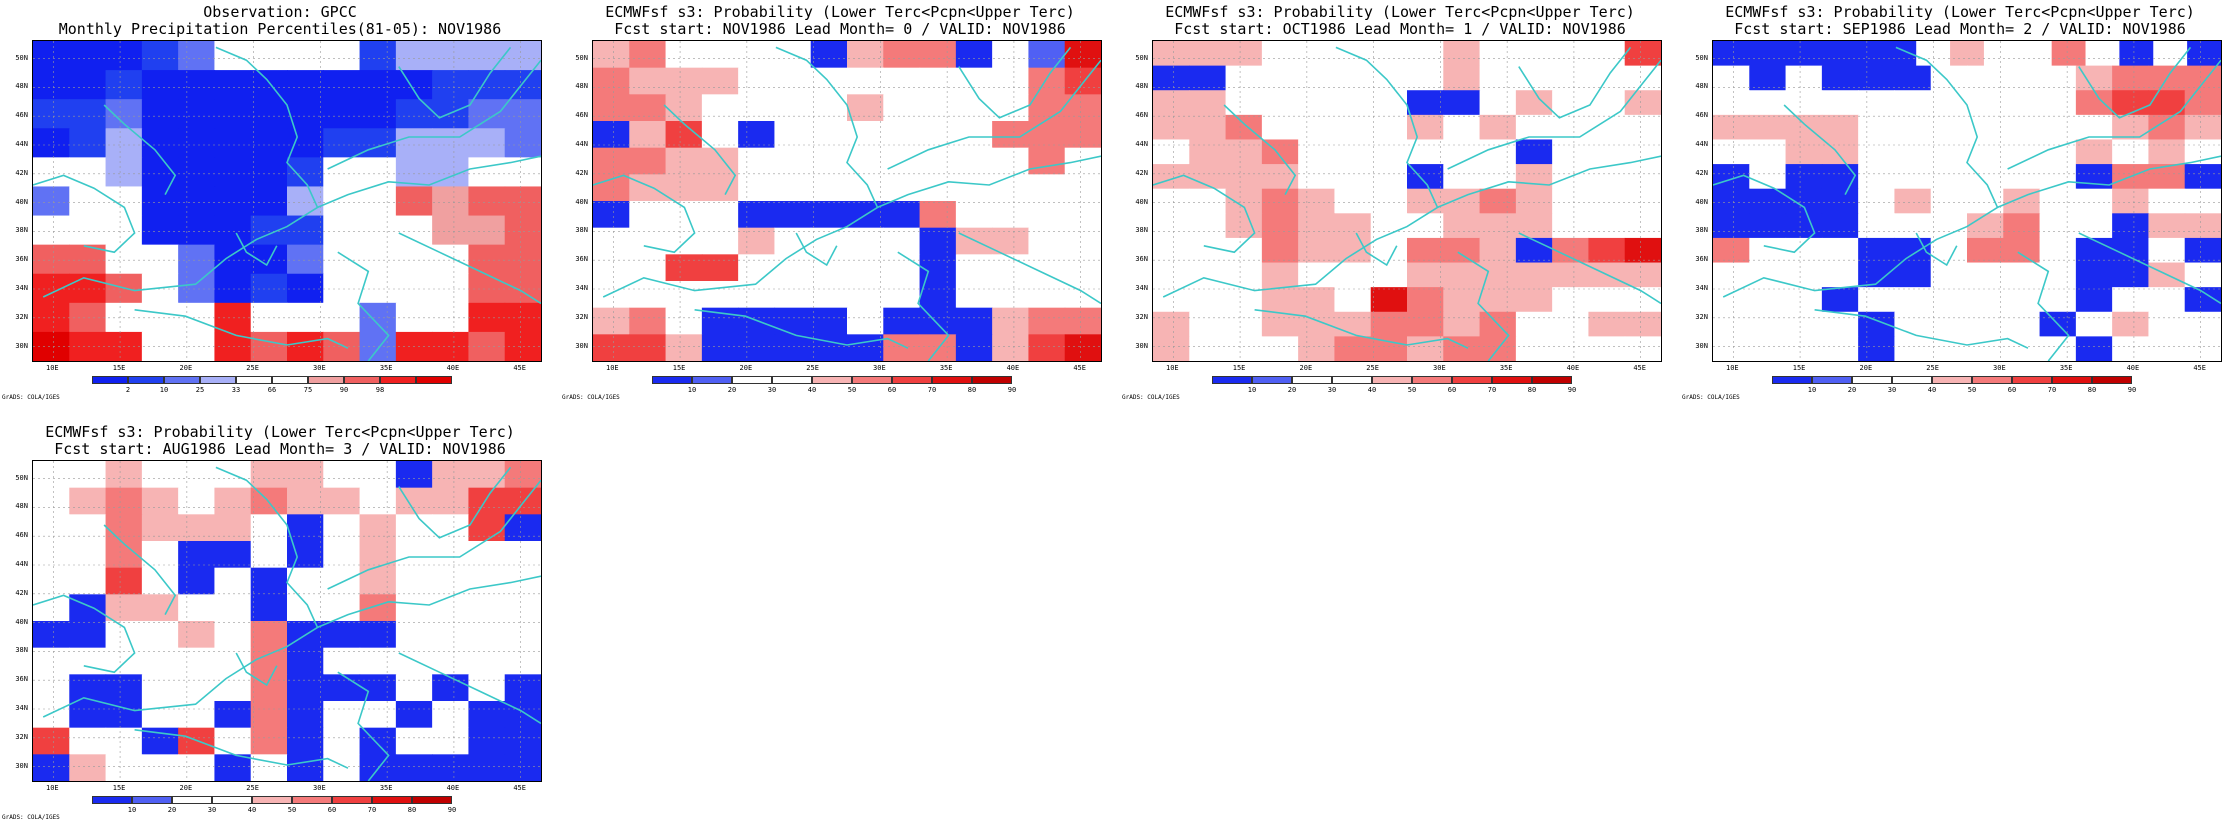  I want to click on map-area, so click(1407, 201).